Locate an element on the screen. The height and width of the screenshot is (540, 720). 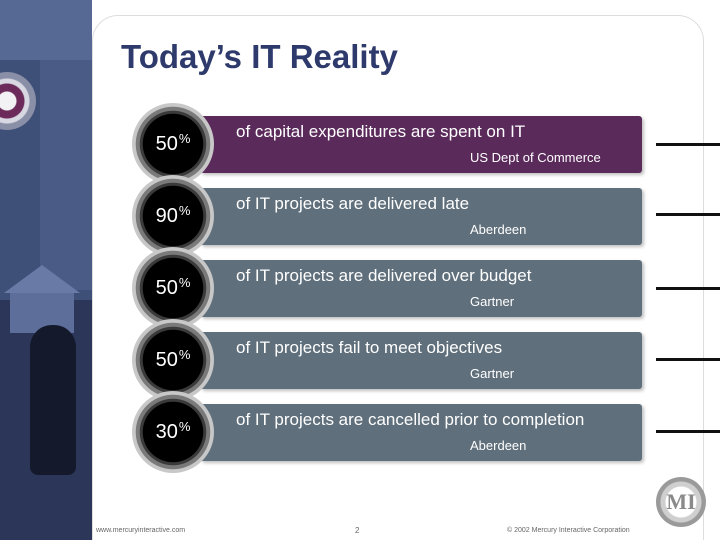
stat-value: 30% is located at coordinates (173, 431).